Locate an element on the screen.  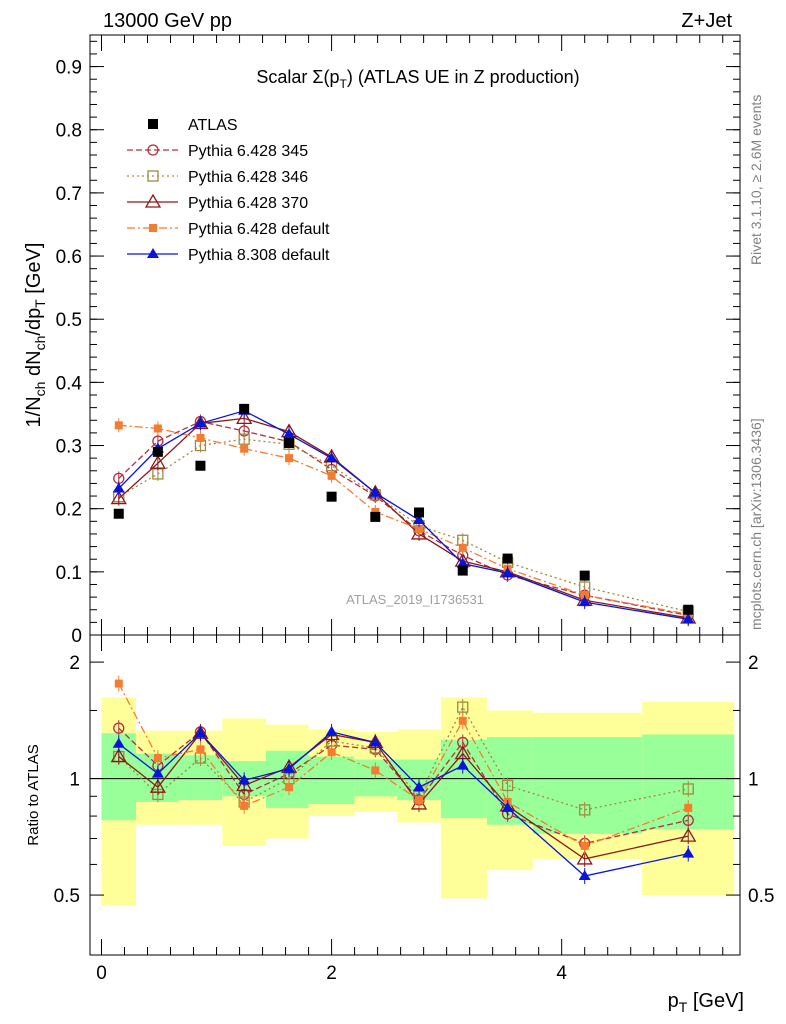
analysis-watermark: ATLAS_2019_I1736531 is located at coordinates (415, 599).